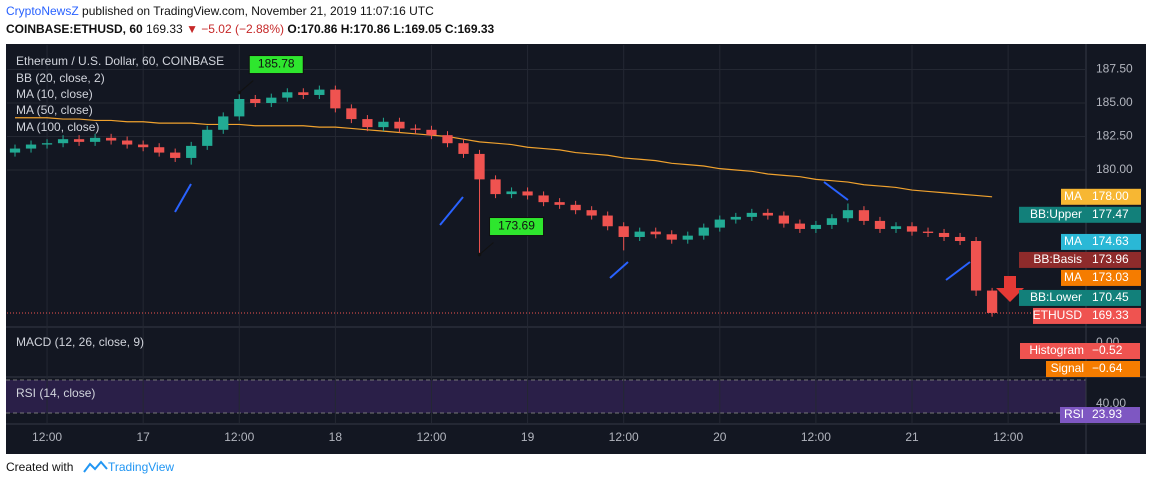 The image size is (1150, 491). Describe the element at coordinates (164, 29) in the screenshot. I see `last: 169.33` at that location.